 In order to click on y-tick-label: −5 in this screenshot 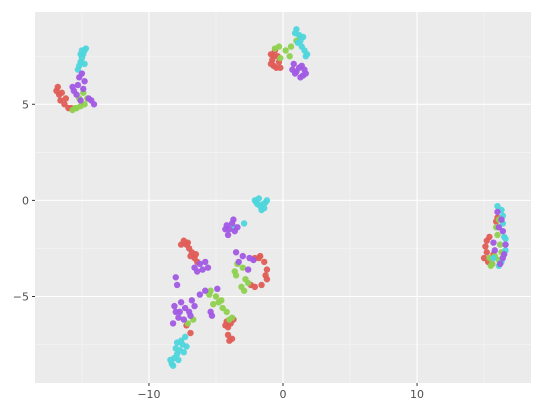, I will do `click(21, 296)`.